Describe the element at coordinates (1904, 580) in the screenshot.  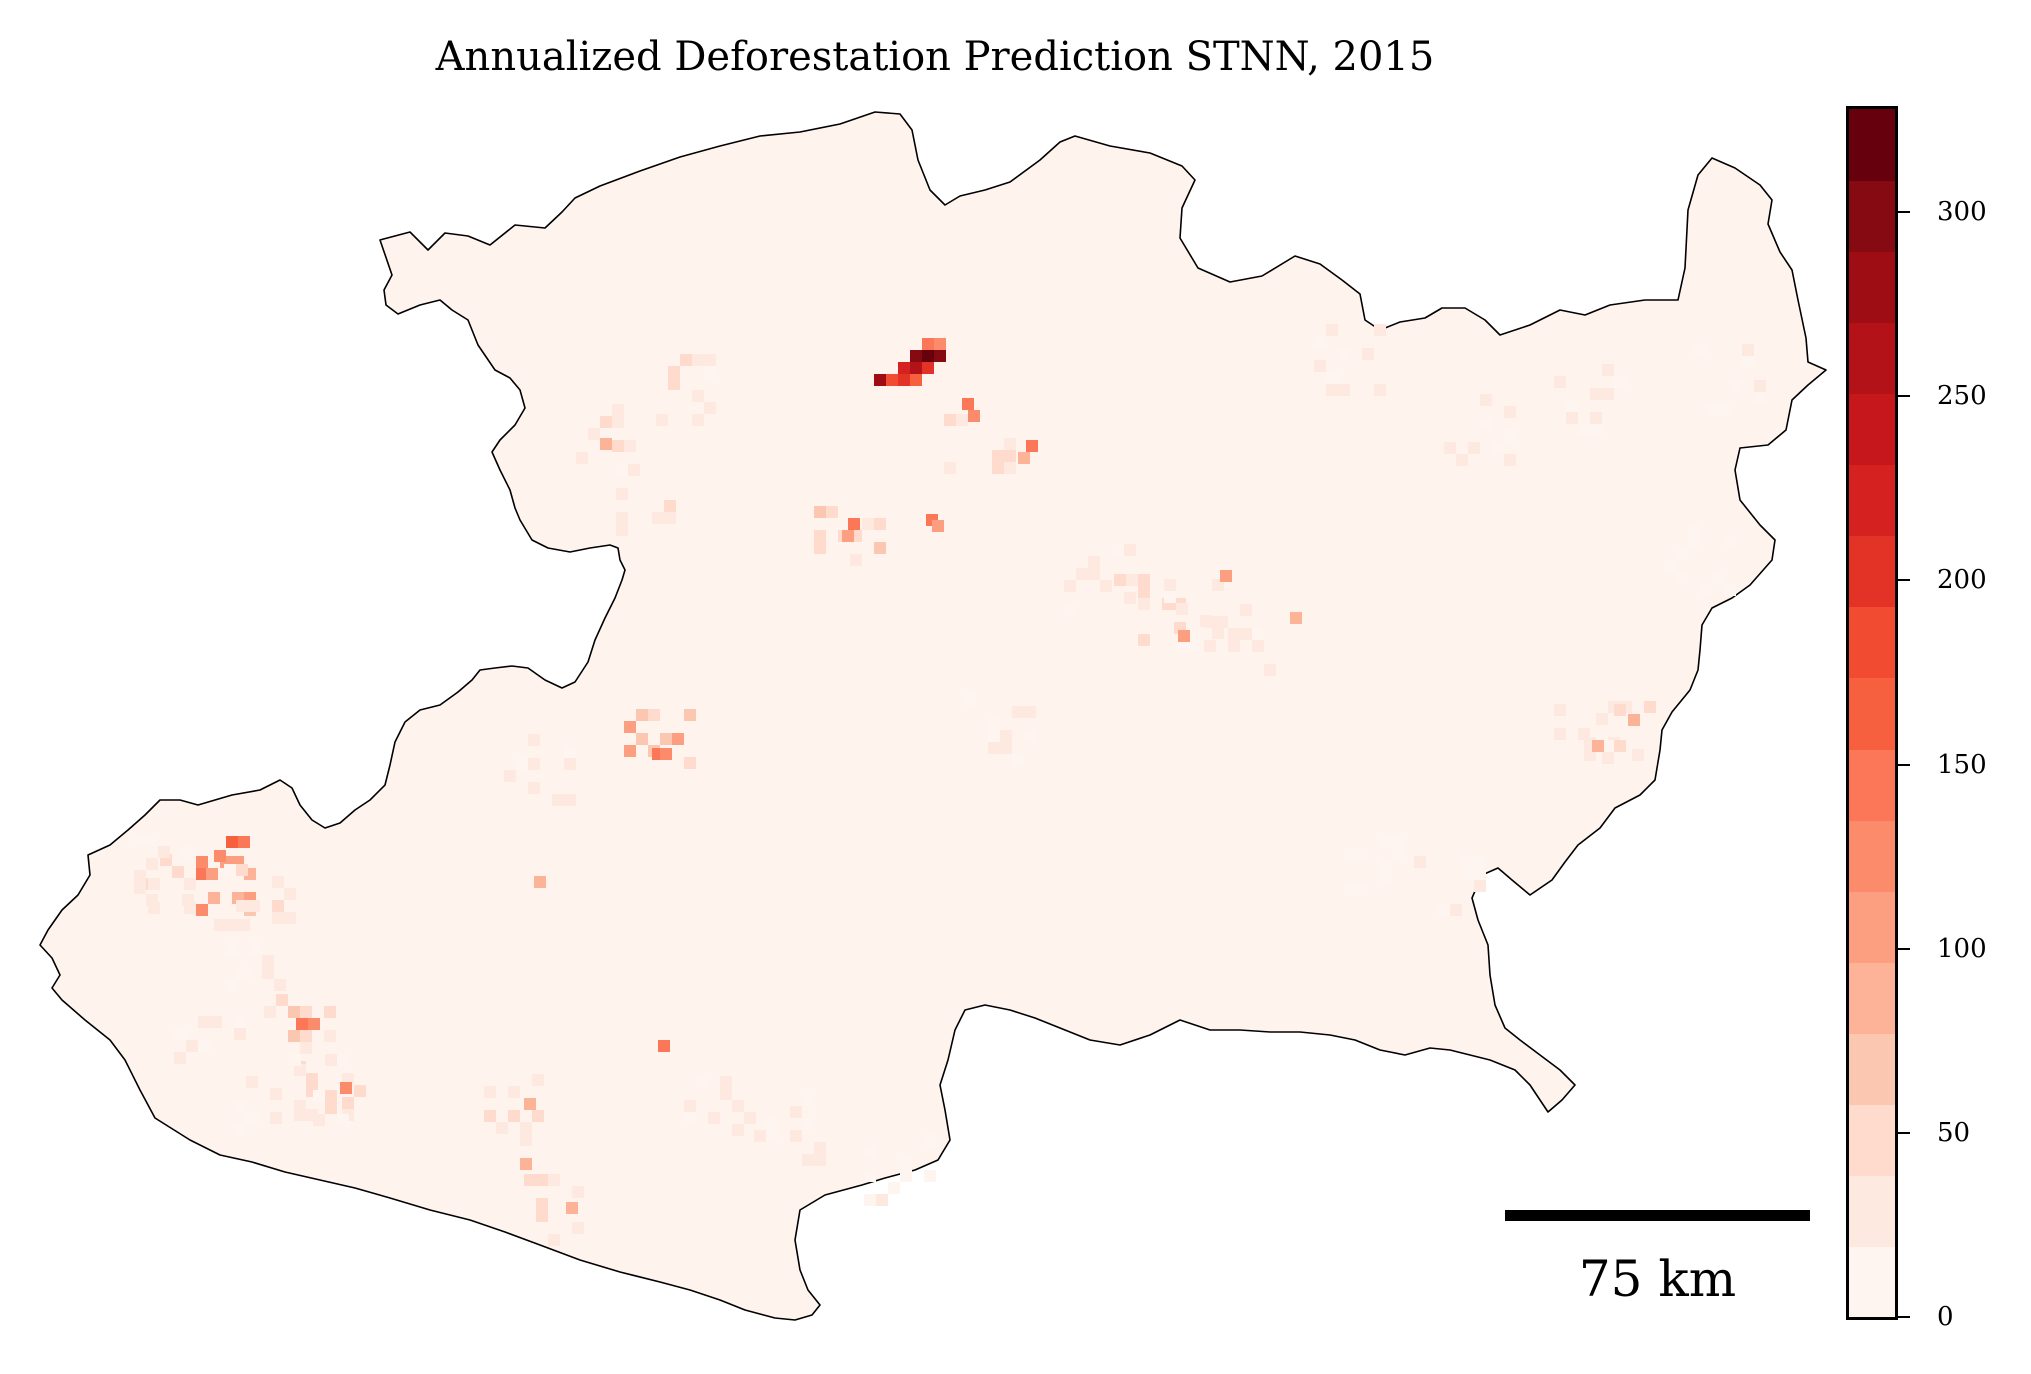
I see `colorbar-tick` at that location.